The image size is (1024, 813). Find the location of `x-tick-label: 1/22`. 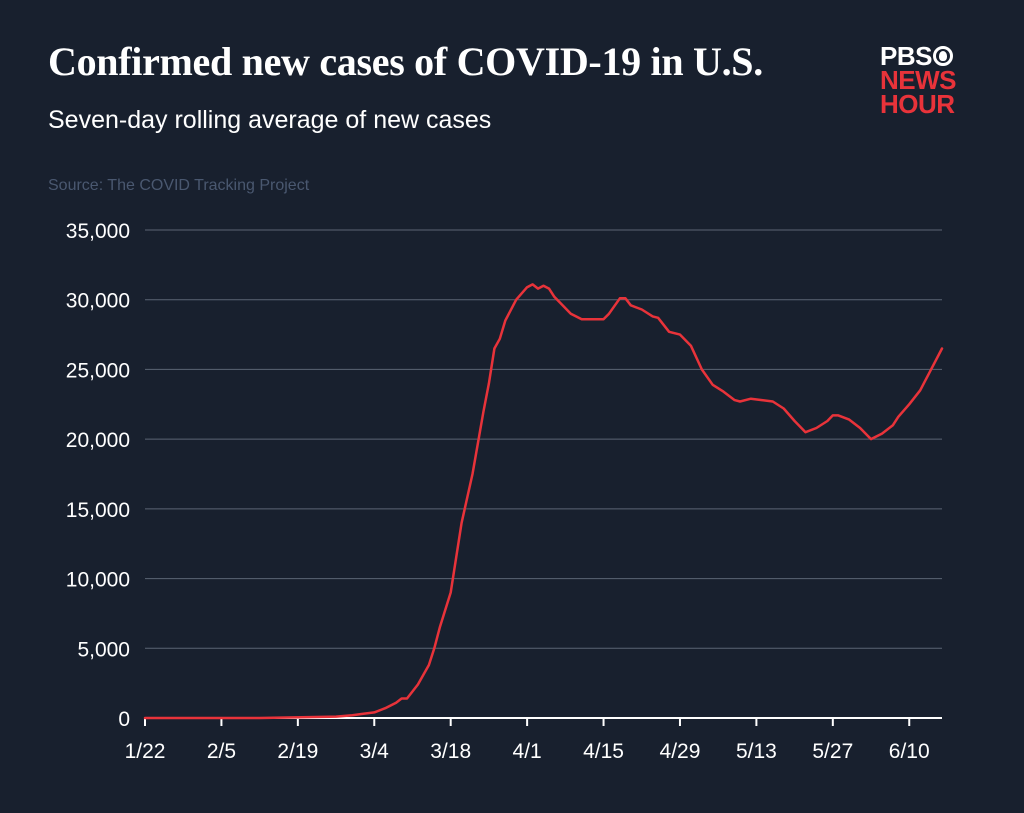

x-tick-label: 1/22 is located at coordinates (145, 751).